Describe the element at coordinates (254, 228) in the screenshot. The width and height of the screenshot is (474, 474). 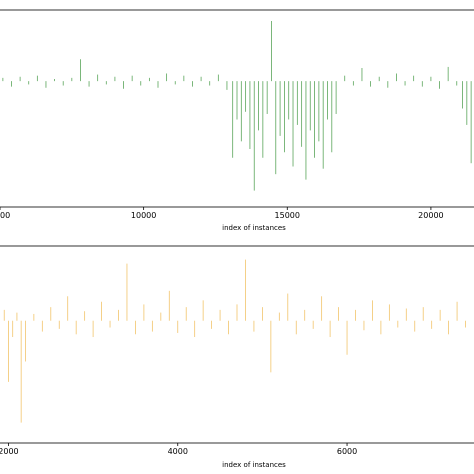
I see `top-panel-xlabel: index of instances` at that location.